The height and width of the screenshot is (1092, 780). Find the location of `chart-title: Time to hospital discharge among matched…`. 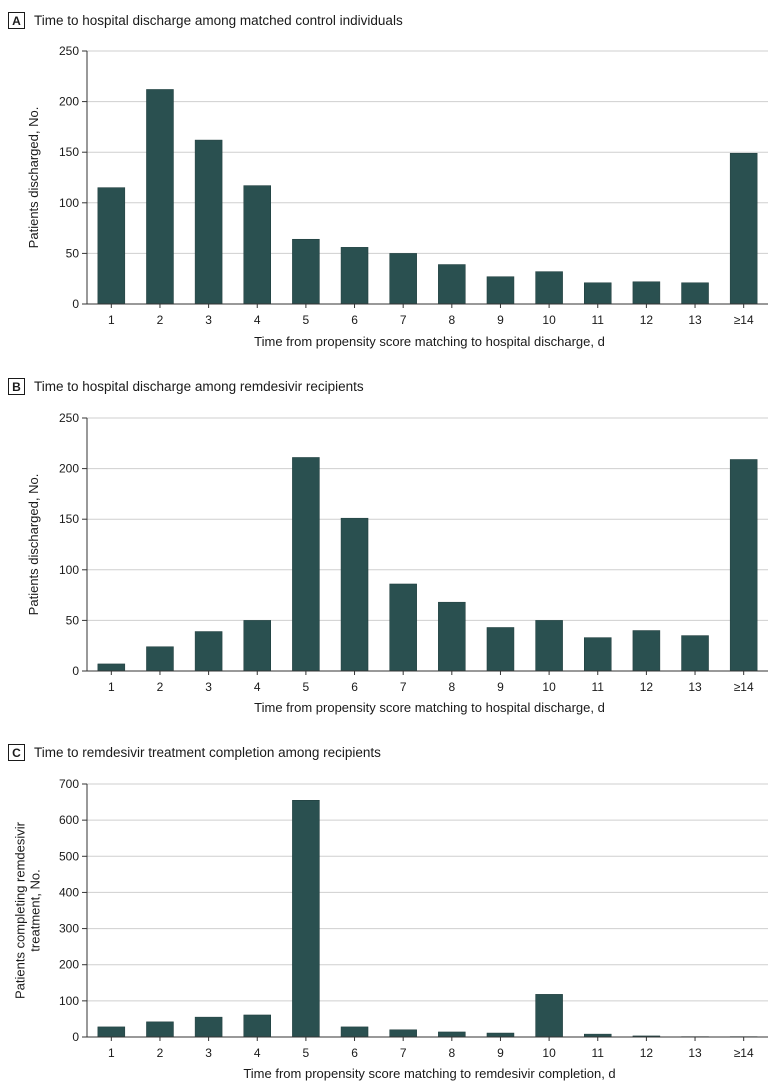

chart-title: Time to hospital discharge among matched… is located at coordinates (218, 20).